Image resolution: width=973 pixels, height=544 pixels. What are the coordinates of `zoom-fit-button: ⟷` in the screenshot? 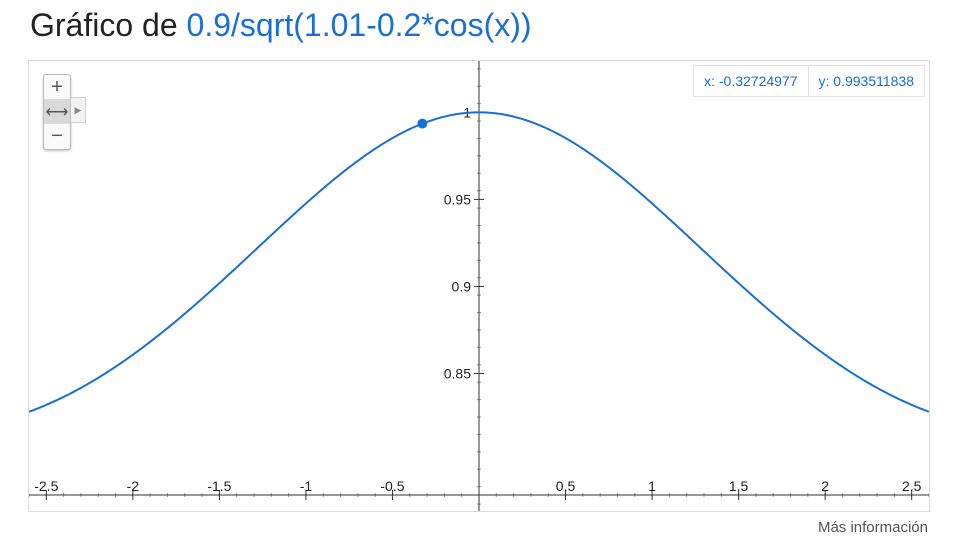 It's located at (57, 111).